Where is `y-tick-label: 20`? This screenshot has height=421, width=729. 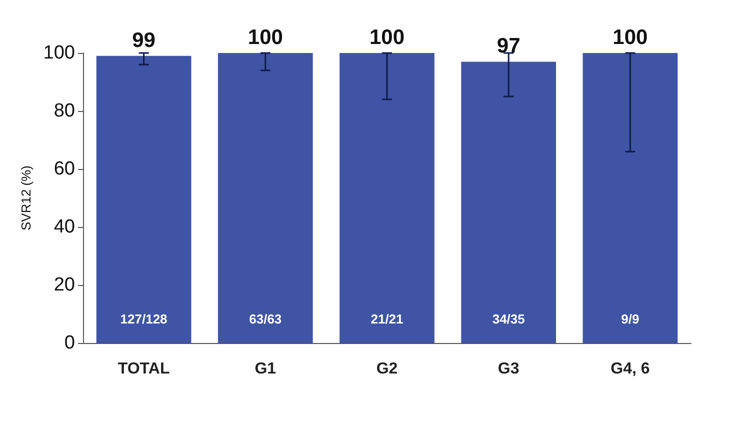
y-tick-label: 20 is located at coordinates (64, 285).